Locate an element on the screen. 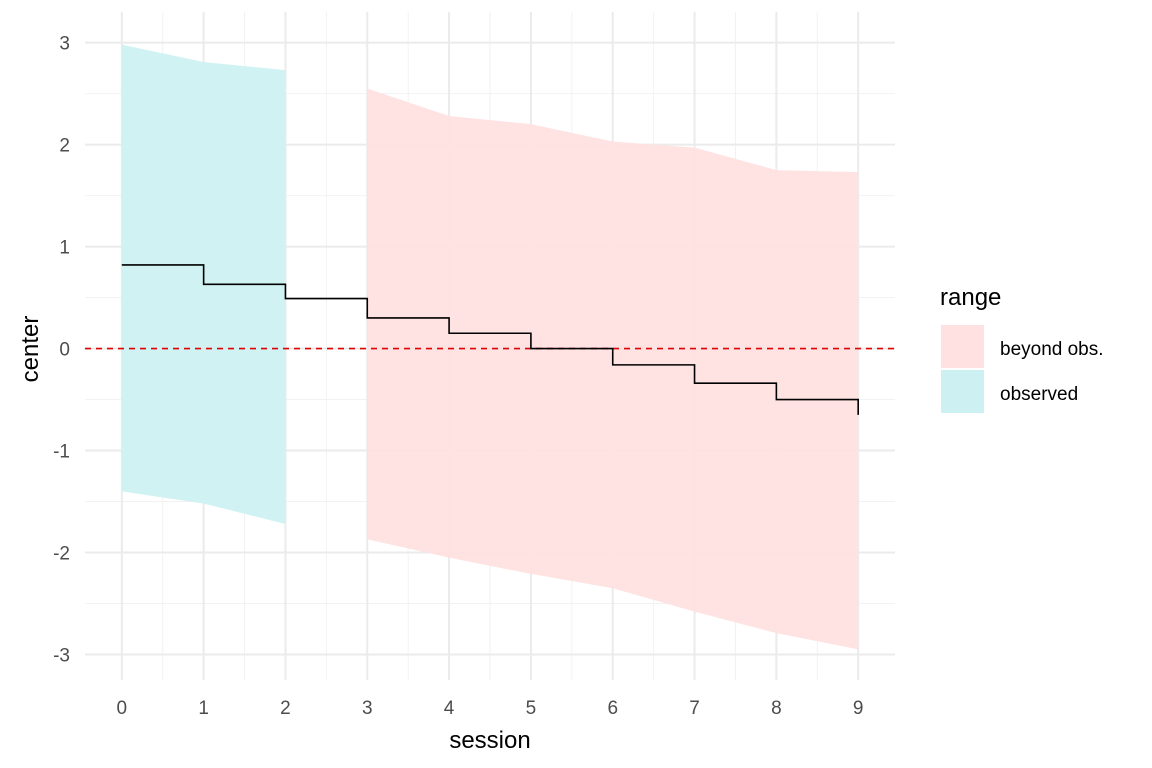 Image resolution: width=1152 pixels, height=768 pixels. center-step-line is located at coordinates (490, 339).